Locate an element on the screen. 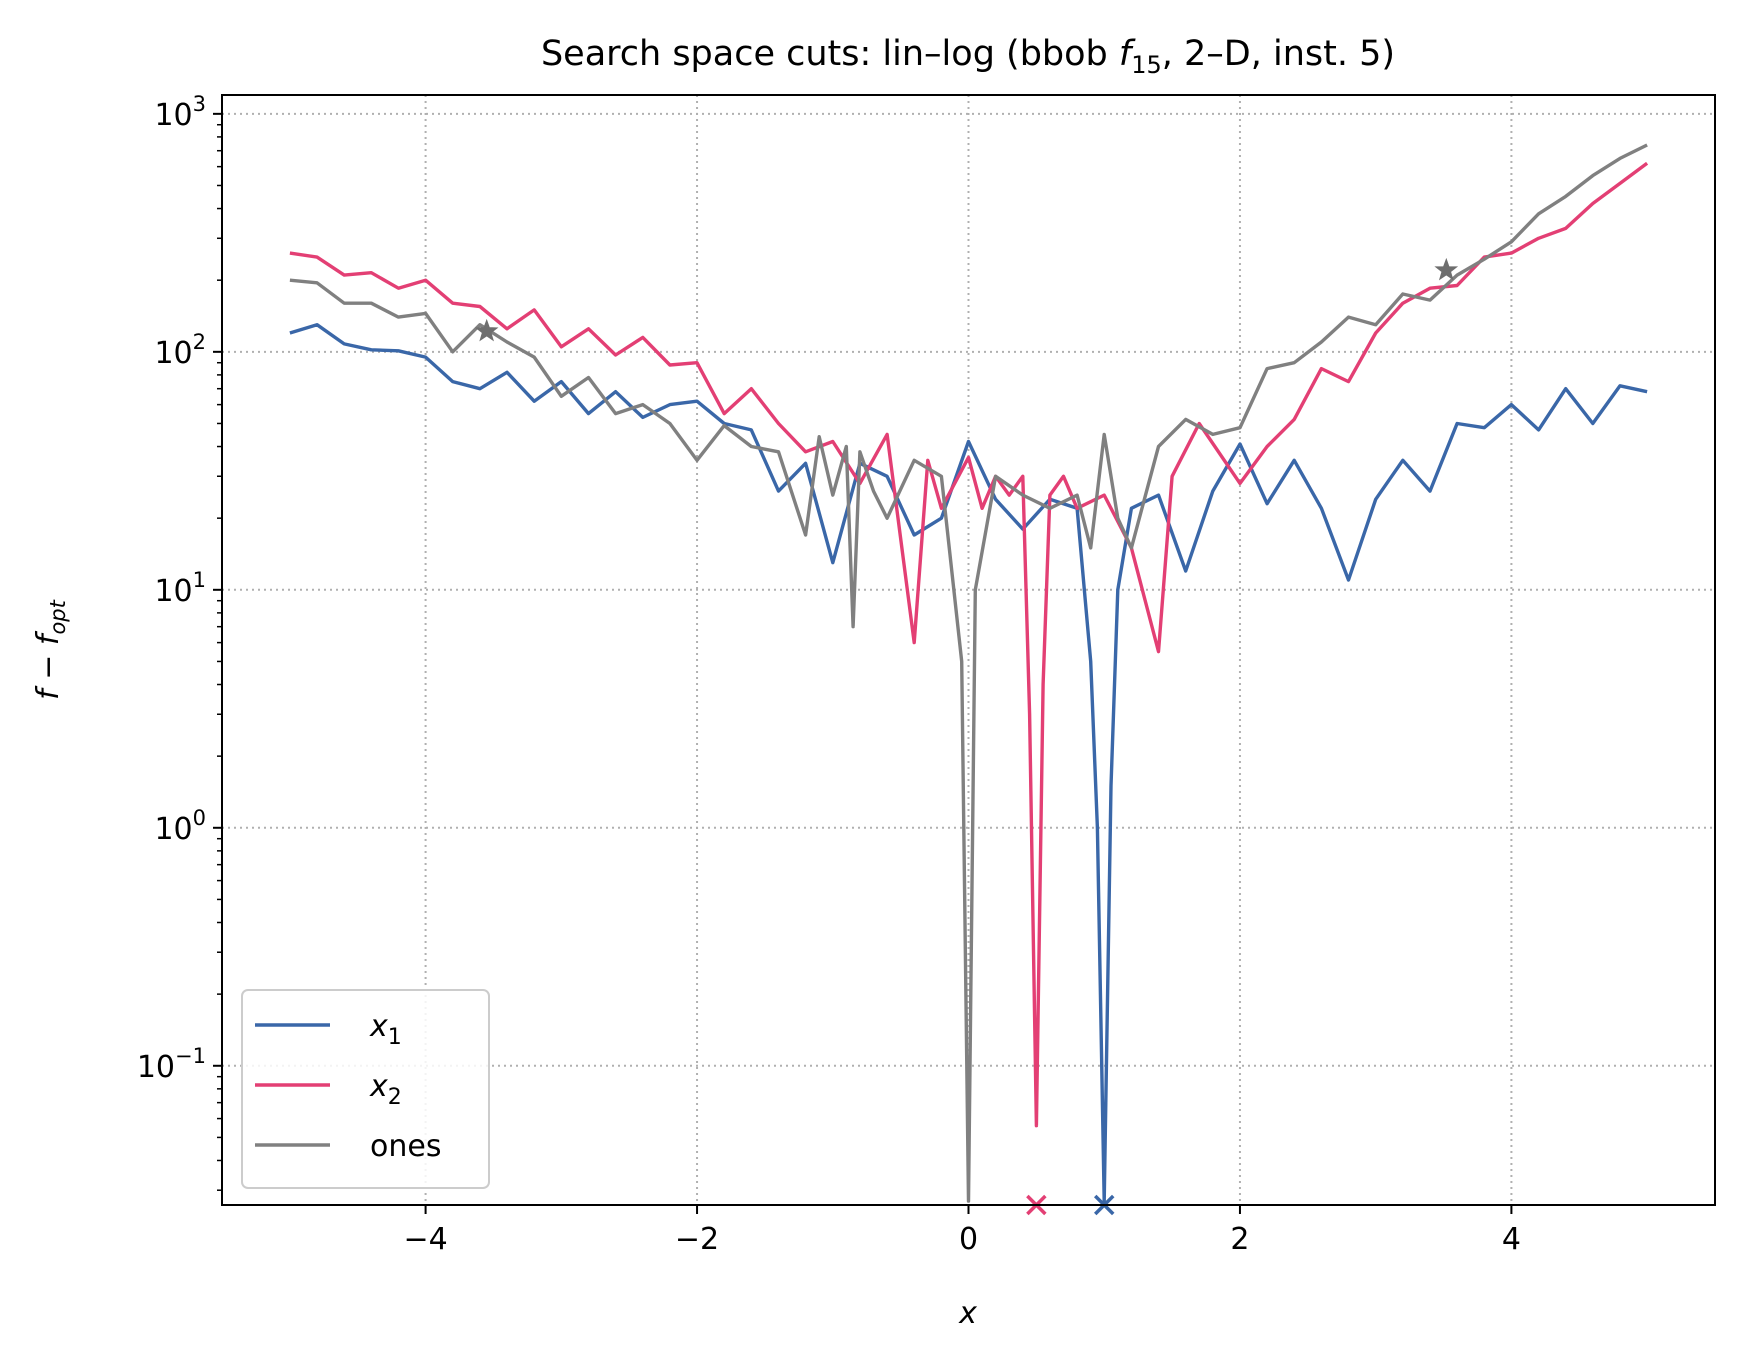  x-axis-ticks: −4 −2 0 2 4 is located at coordinates (962, 1231).